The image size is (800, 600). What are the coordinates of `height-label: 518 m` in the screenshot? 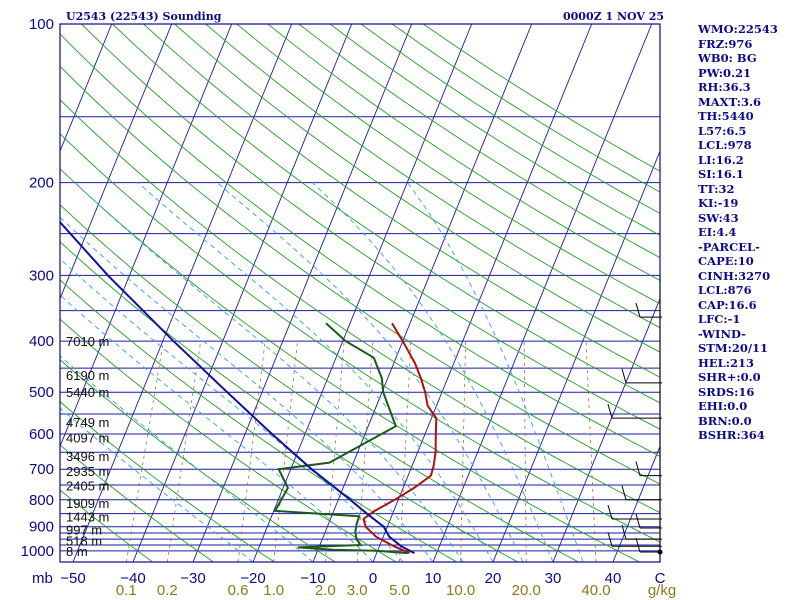 It's located at (84, 540).